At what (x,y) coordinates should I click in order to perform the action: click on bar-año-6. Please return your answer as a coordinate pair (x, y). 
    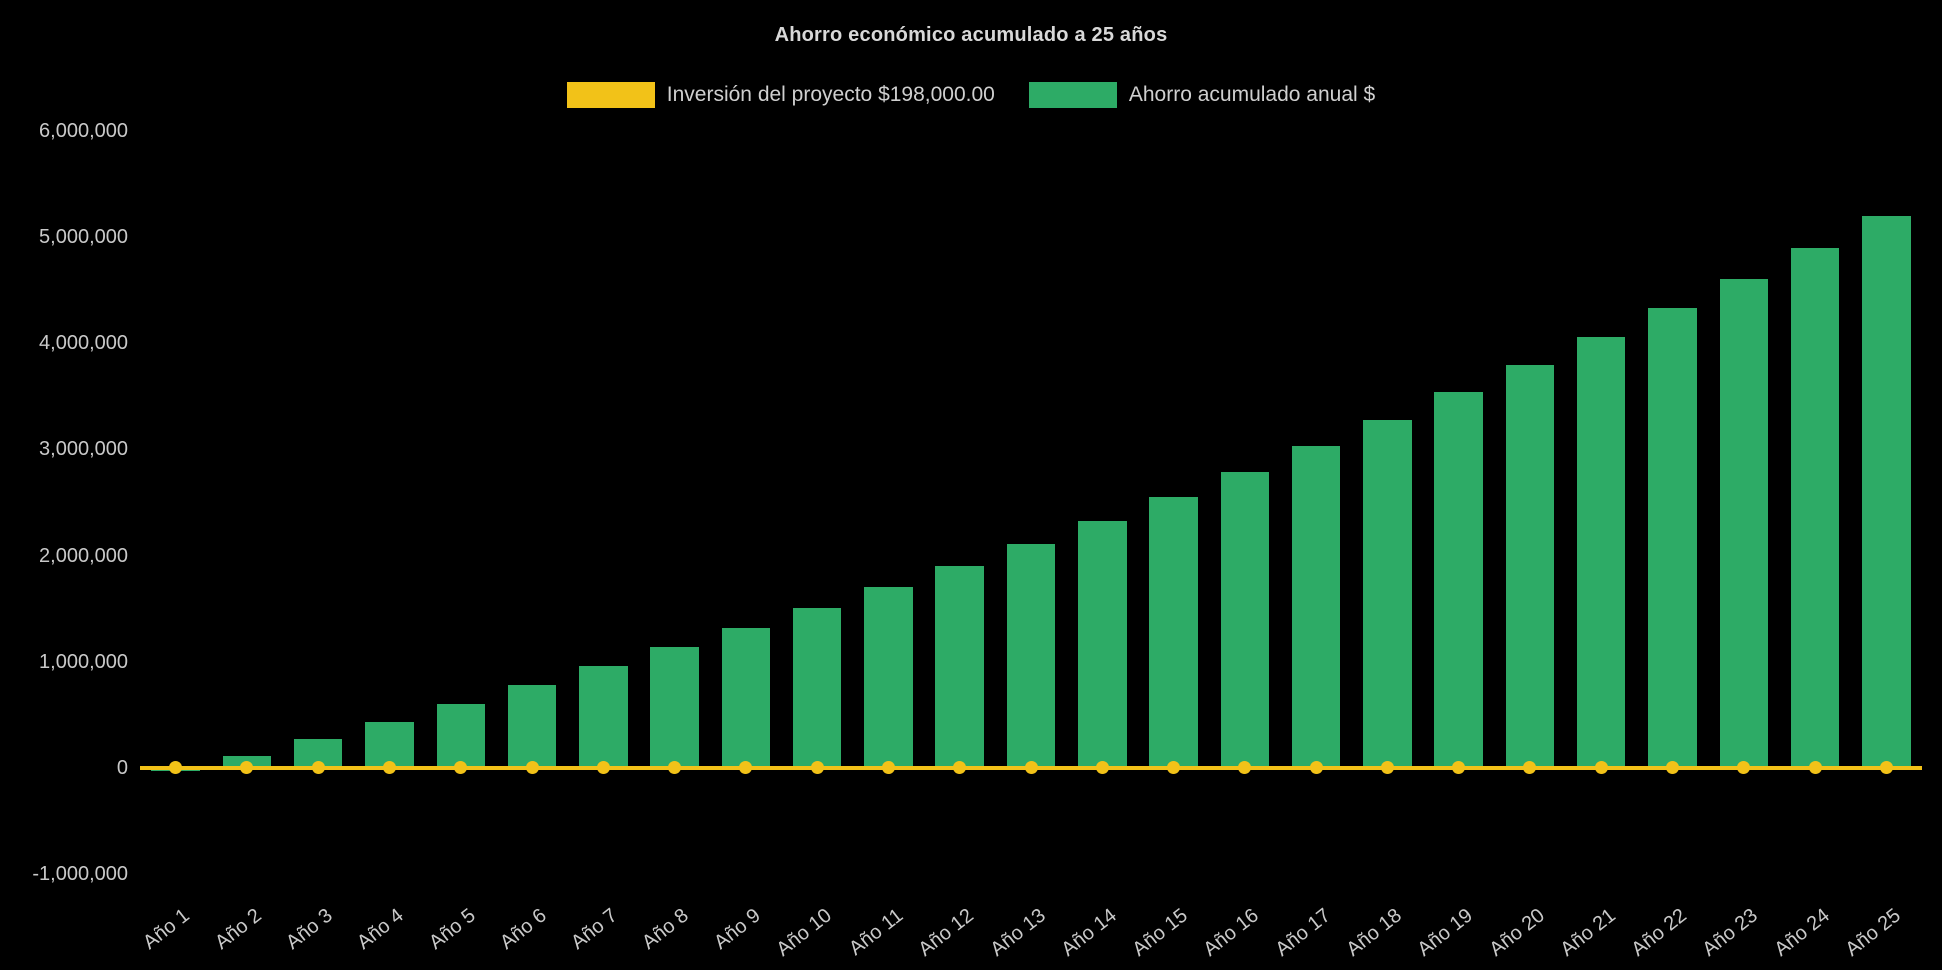
    Looking at the image, I should click on (532, 726).